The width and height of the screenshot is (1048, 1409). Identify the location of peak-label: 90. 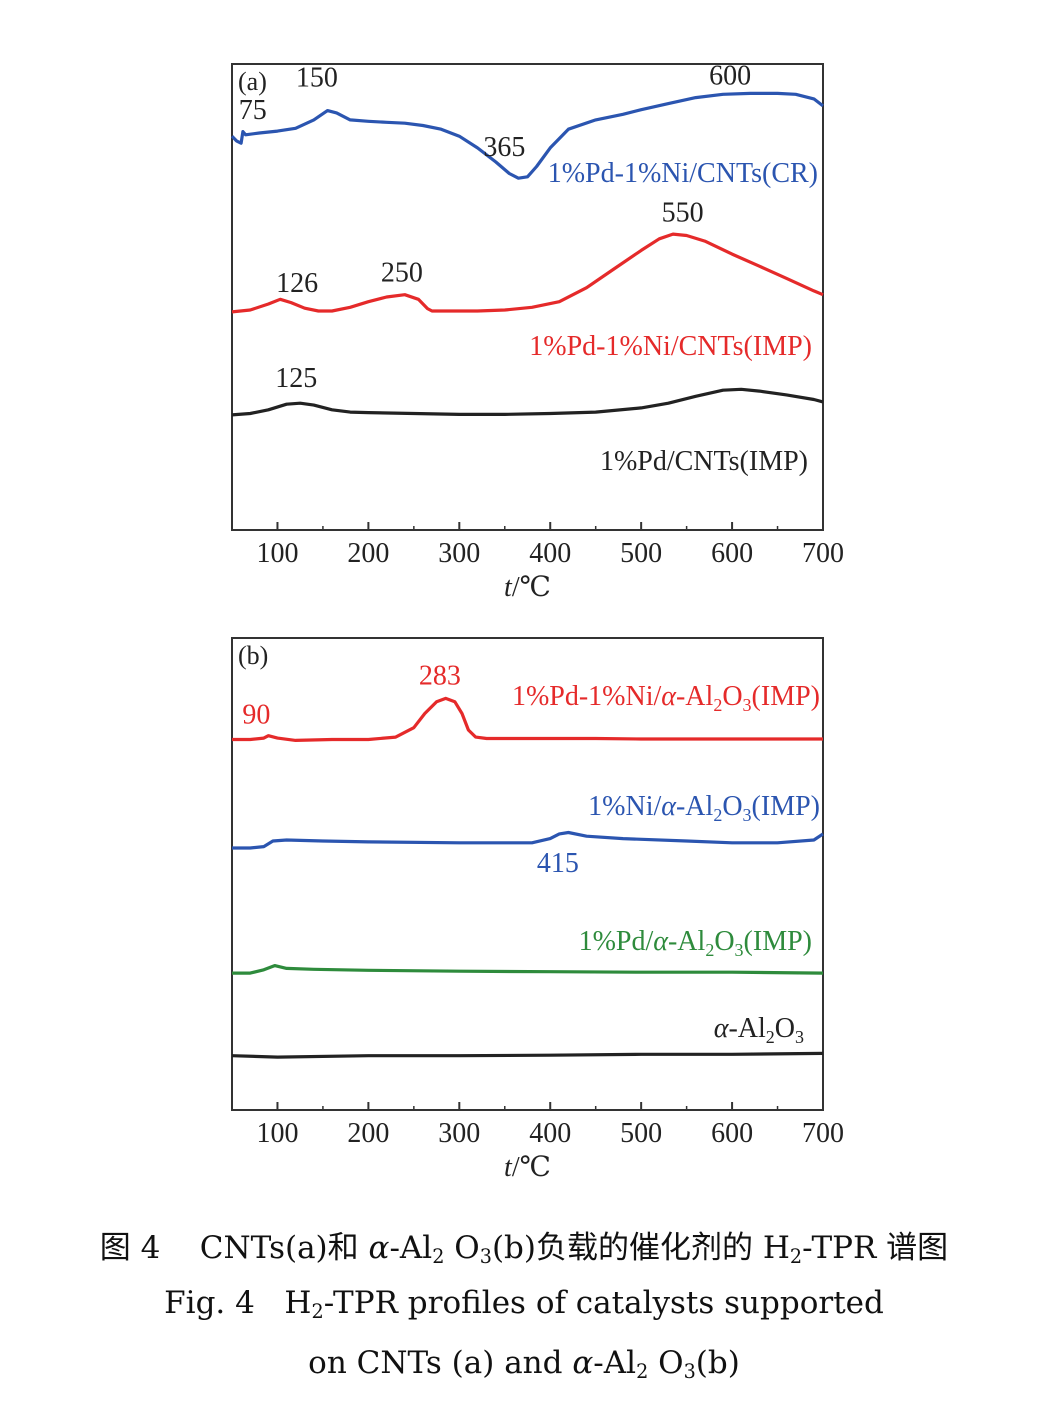
(256, 715).